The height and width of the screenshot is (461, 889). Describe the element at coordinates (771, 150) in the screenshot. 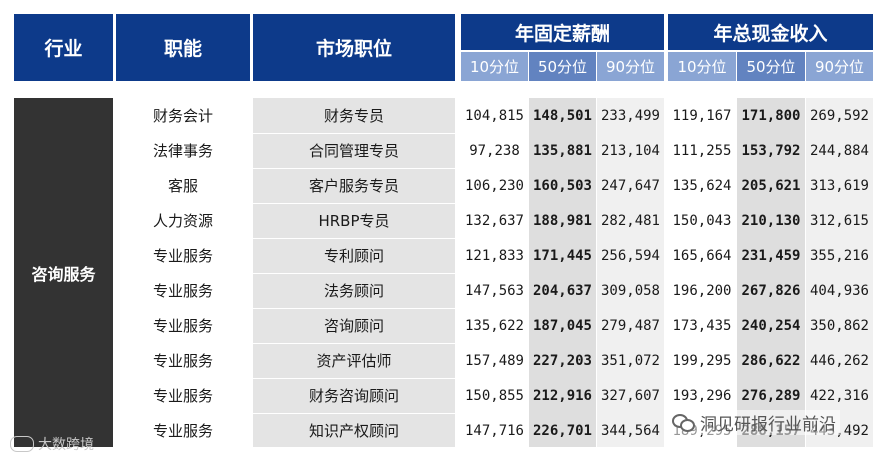

I see `total-p50-cell: 153,792` at that location.